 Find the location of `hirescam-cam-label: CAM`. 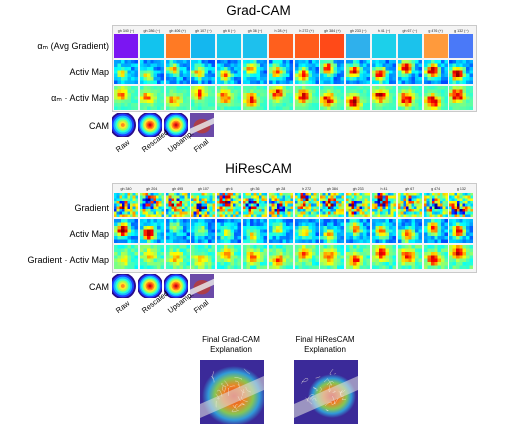

hirescam-cam-label: CAM is located at coordinates (99, 287).